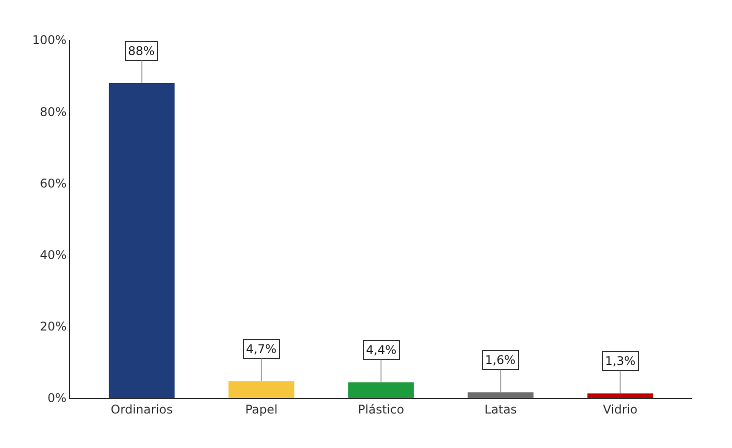 Image resolution: width=732 pixels, height=448 pixels. Describe the element at coordinates (141, 51) in the screenshot. I see `data-label: 88%` at that location.